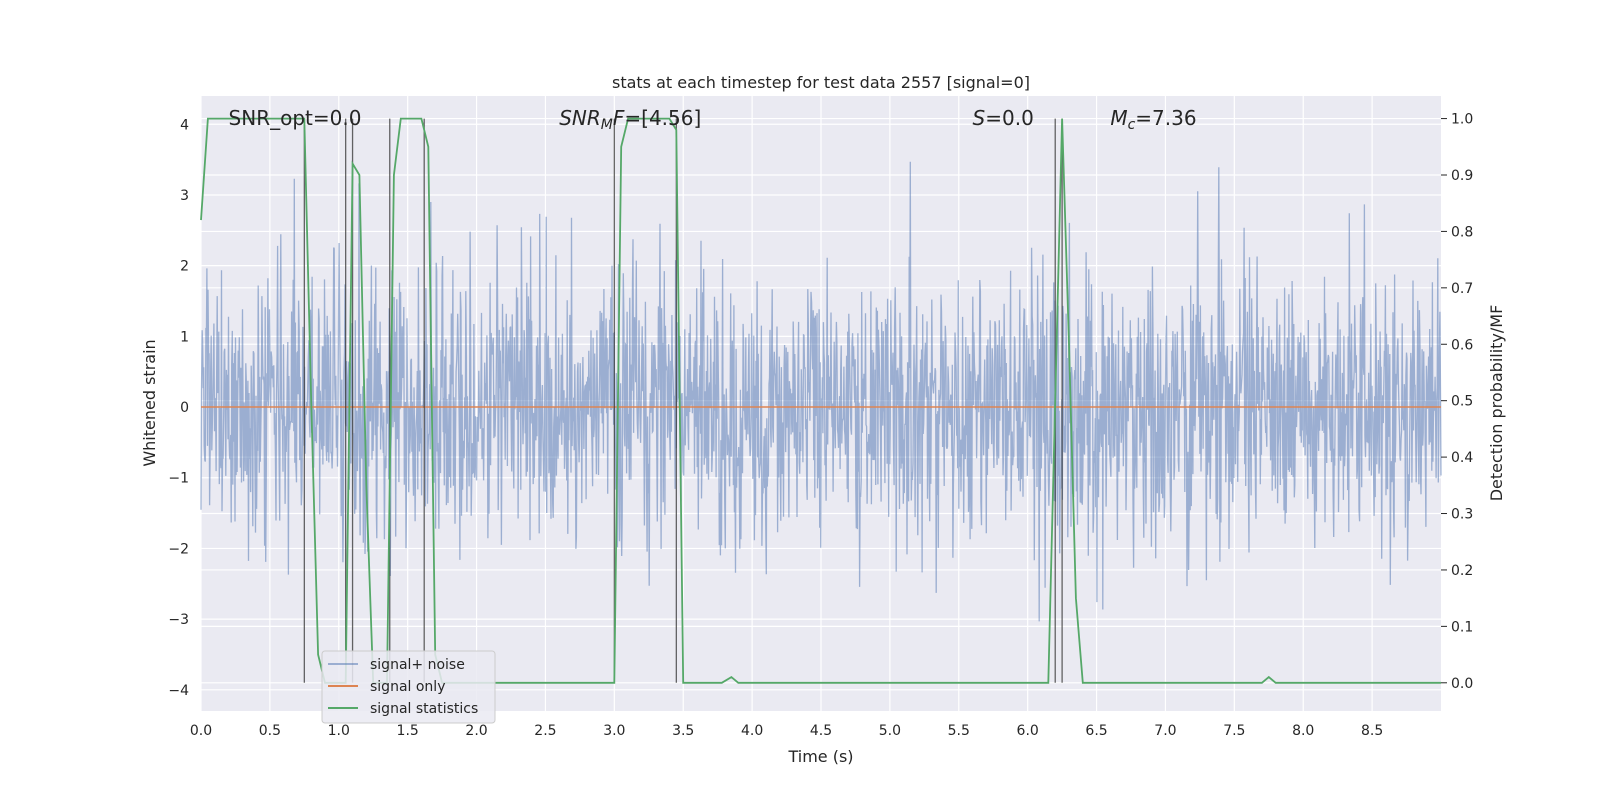 This screenshot has height=800, width=1600. I want to click on x-tick-label: 2.5, so click(545, 731).